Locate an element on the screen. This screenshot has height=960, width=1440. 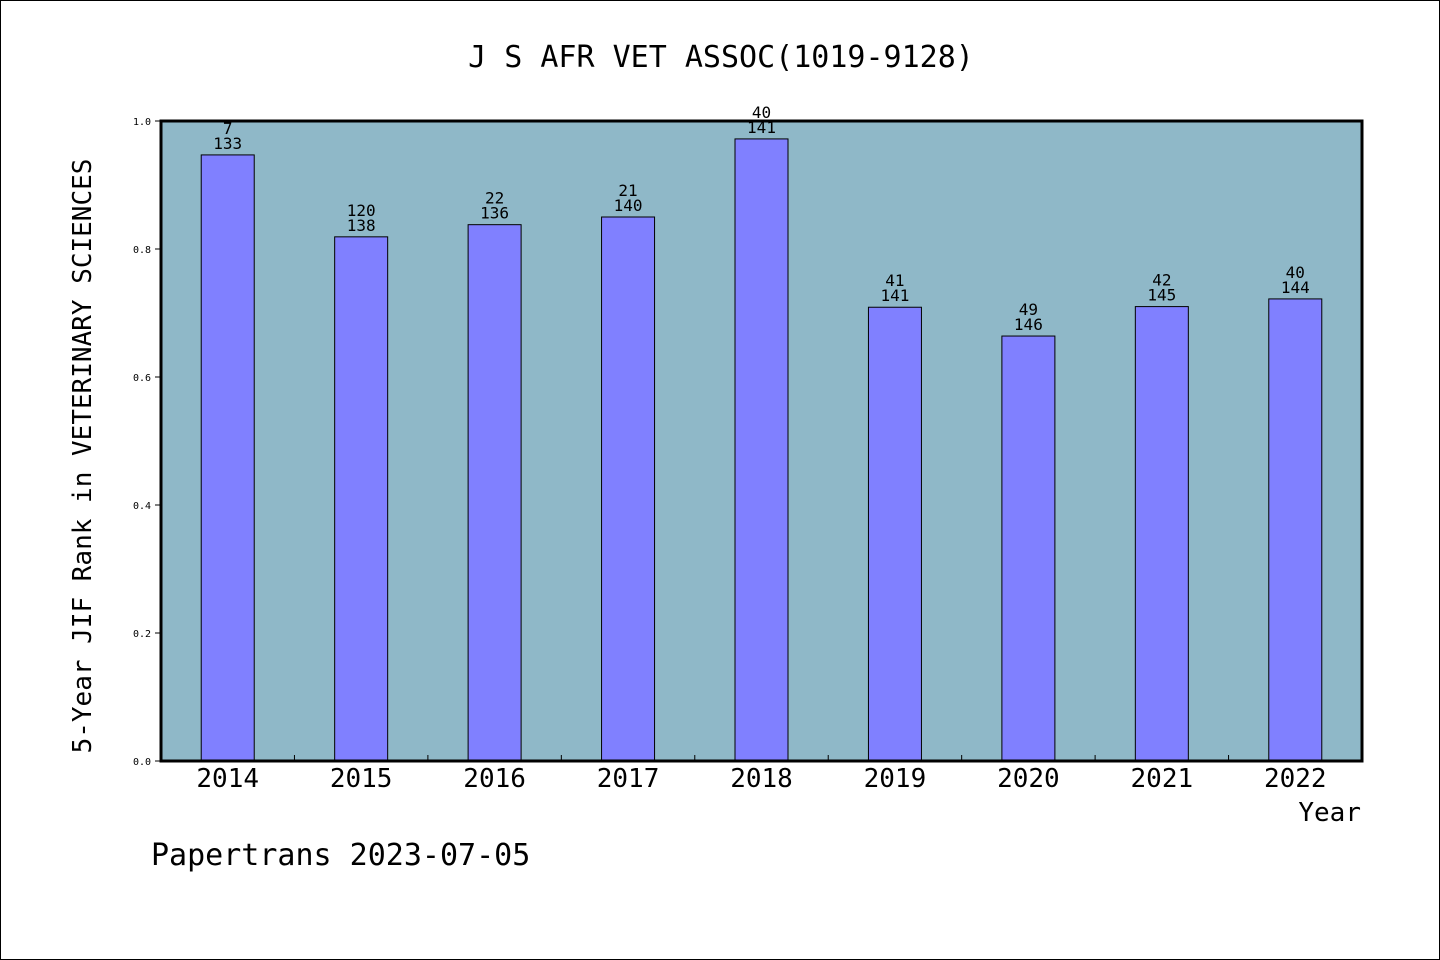
bar-2018 is located at coordinates (761, 450).